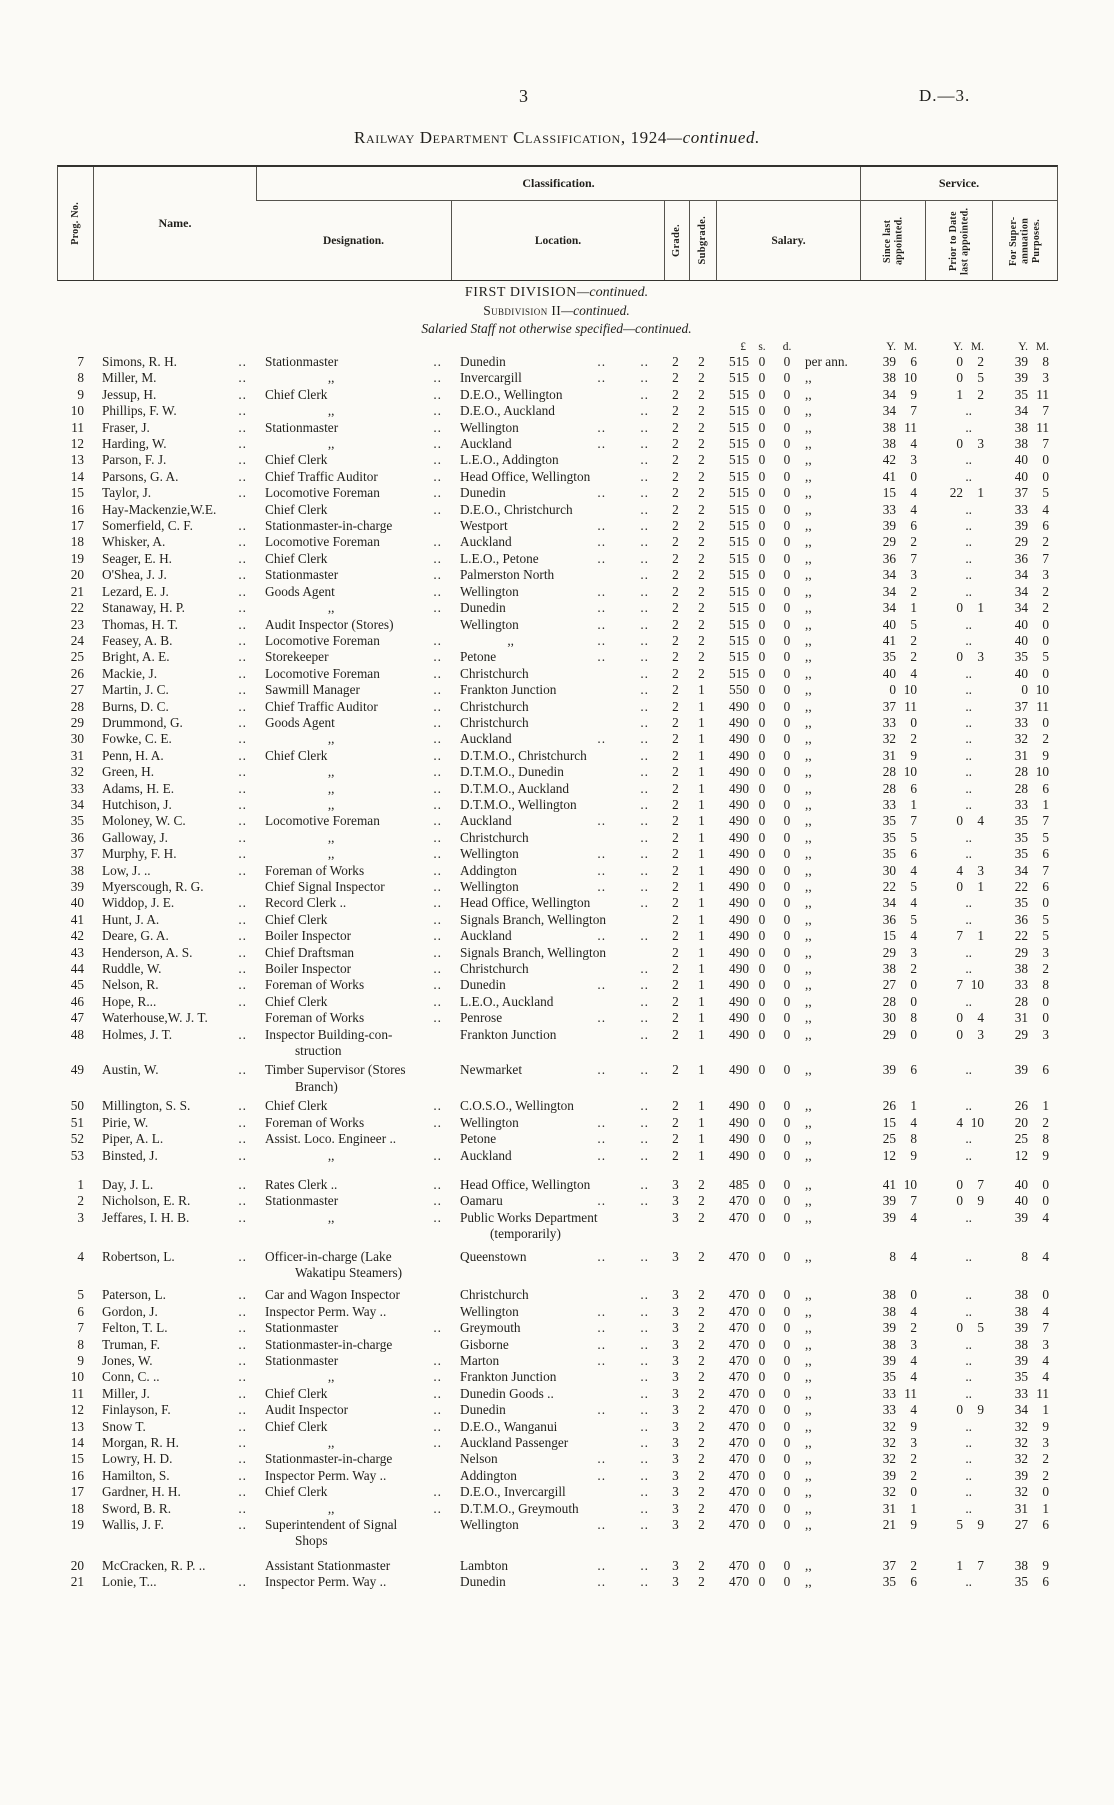 Image resolution: width=1114 pixels, height=1805 pixels. I want to click on service-since-last: 30 4, so click(899, 870).